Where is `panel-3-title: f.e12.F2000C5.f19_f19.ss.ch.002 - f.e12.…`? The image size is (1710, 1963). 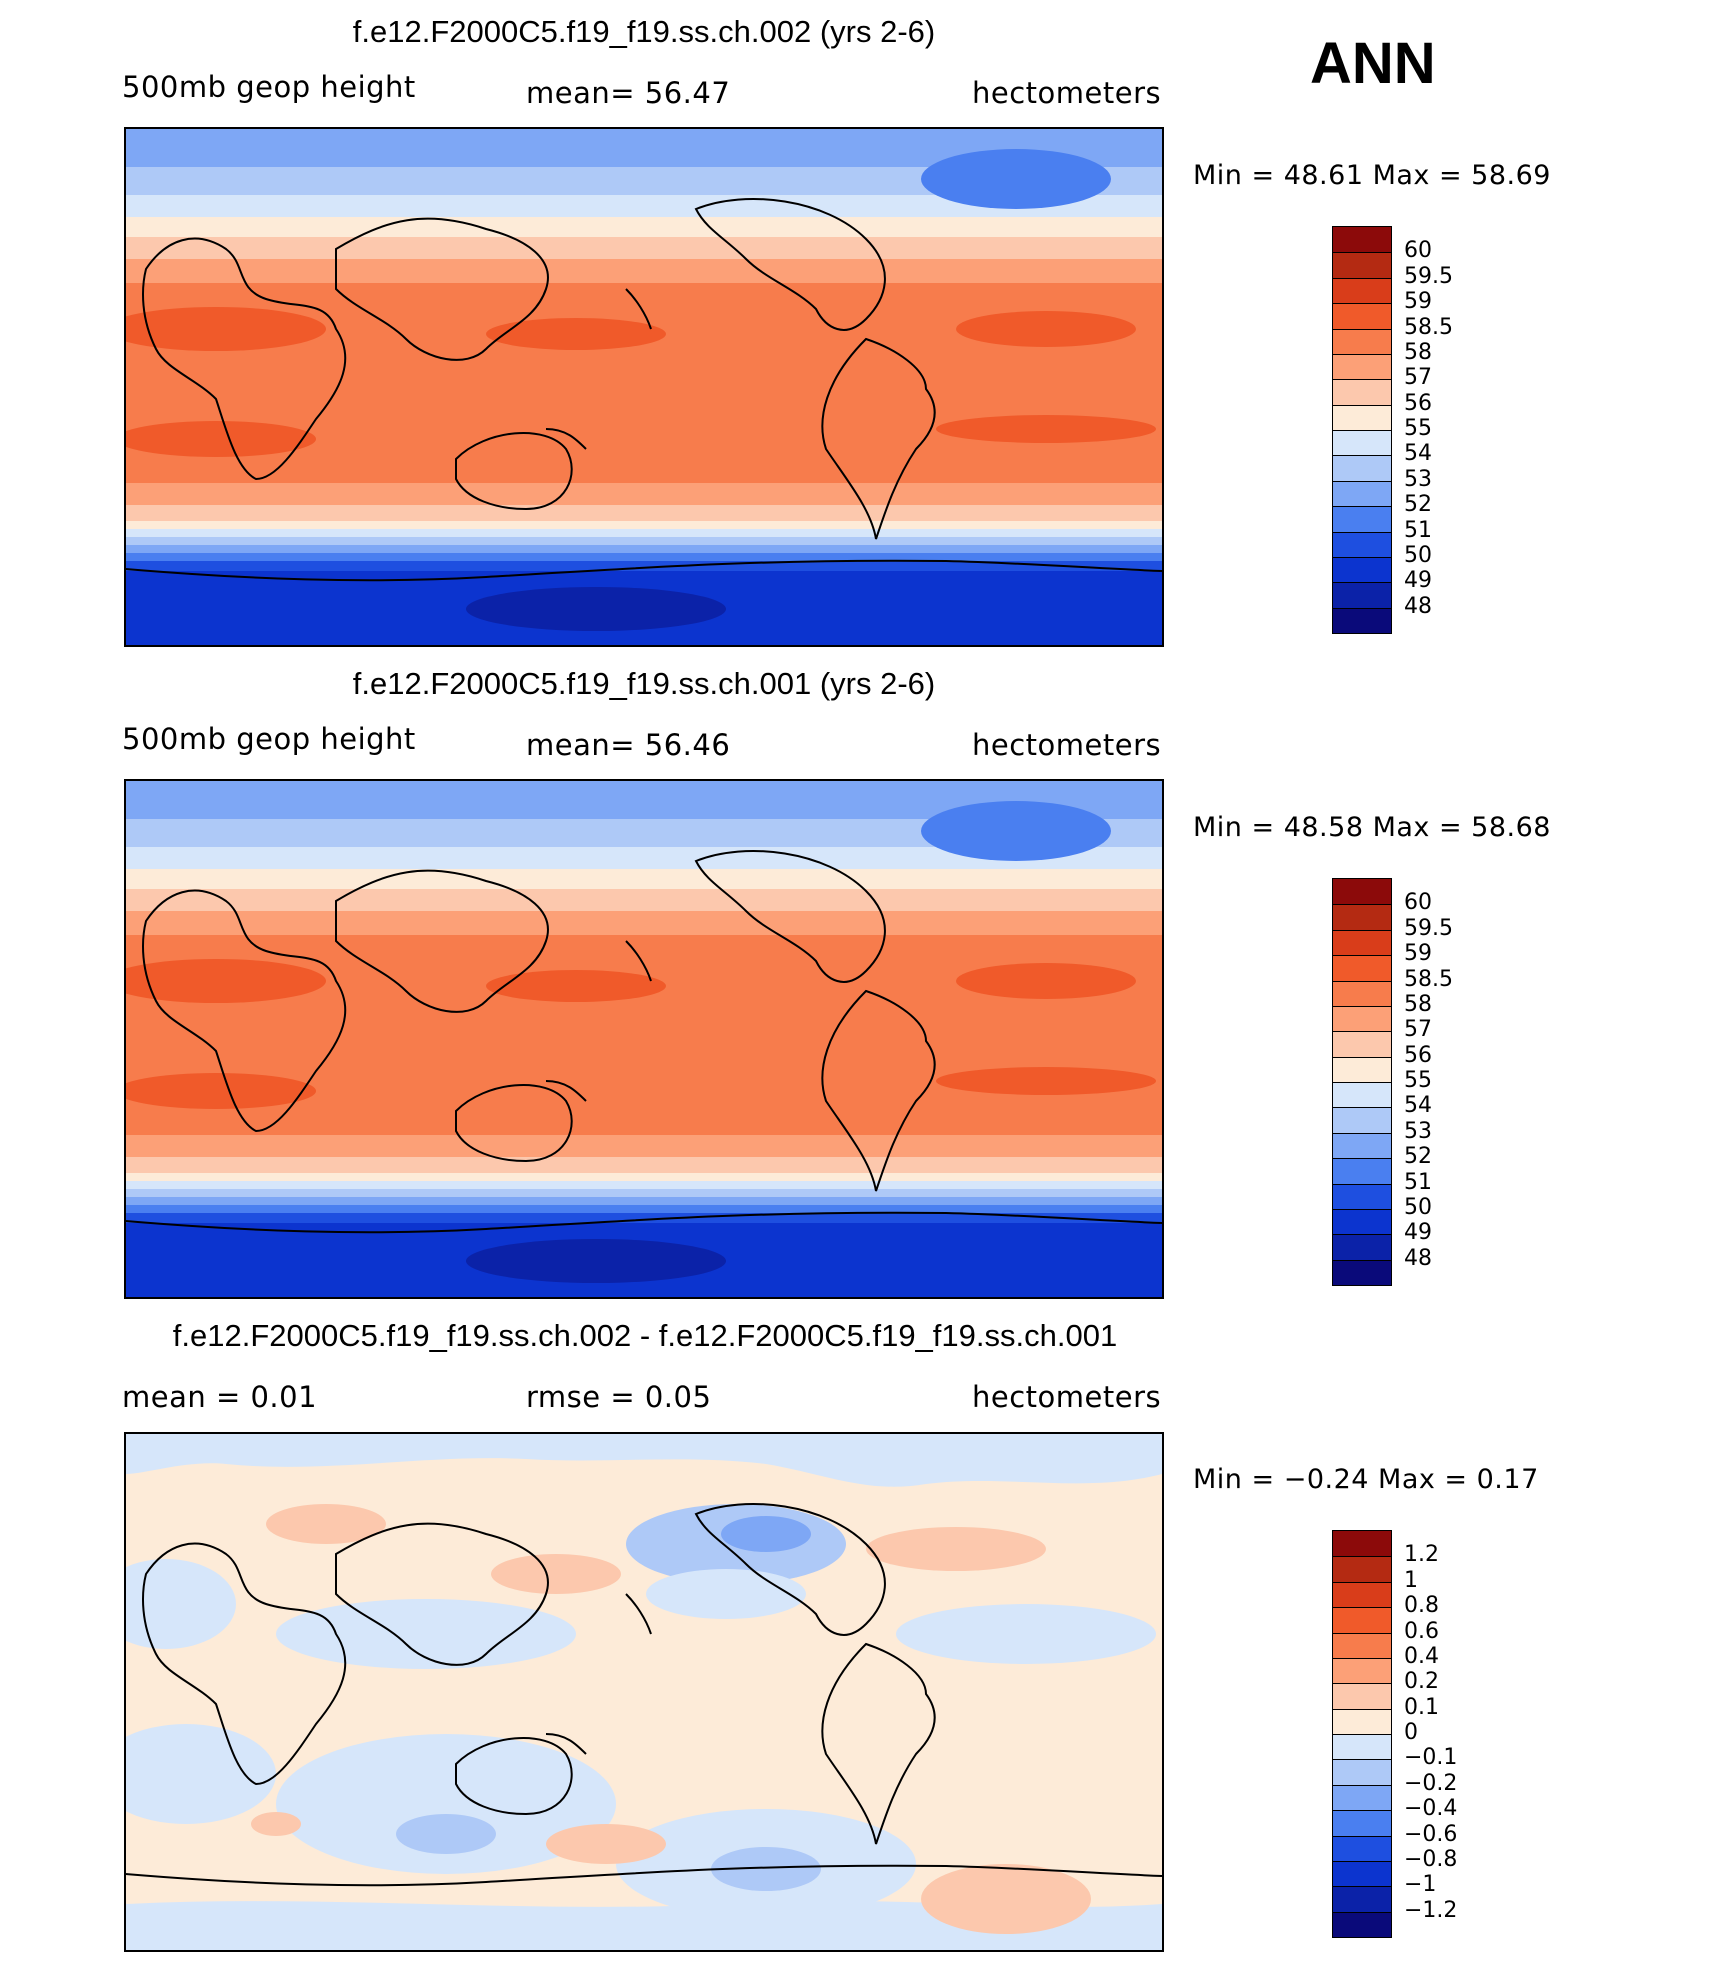
panel-3-title: f.e12.F2000C5.f19_f19.ss.ch.002 - f.e12.… is located at coordinates (645, 1335).